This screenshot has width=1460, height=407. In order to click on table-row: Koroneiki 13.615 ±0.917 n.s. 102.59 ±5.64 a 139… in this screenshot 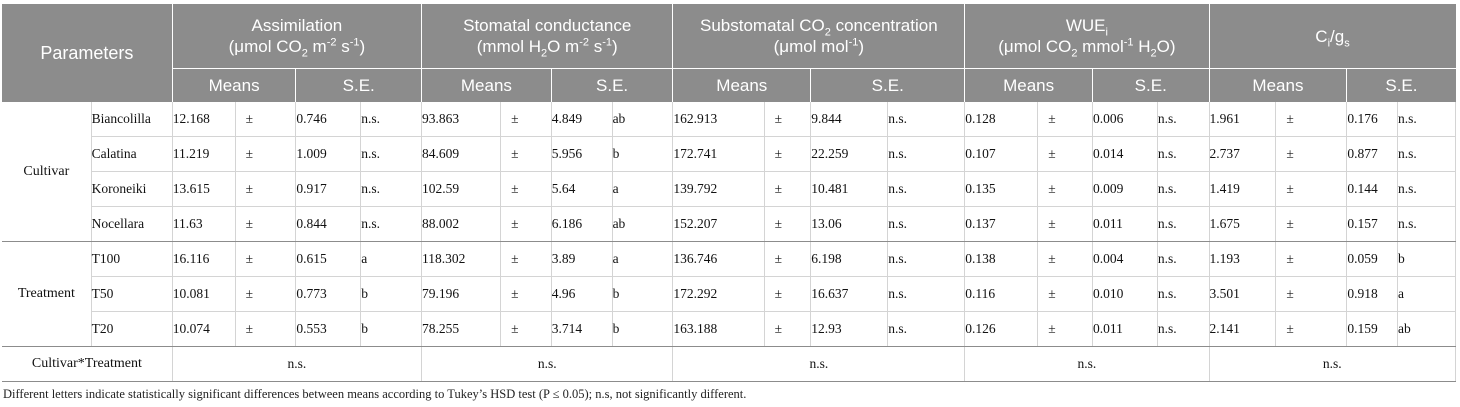, I will do `click(729, 189)`.